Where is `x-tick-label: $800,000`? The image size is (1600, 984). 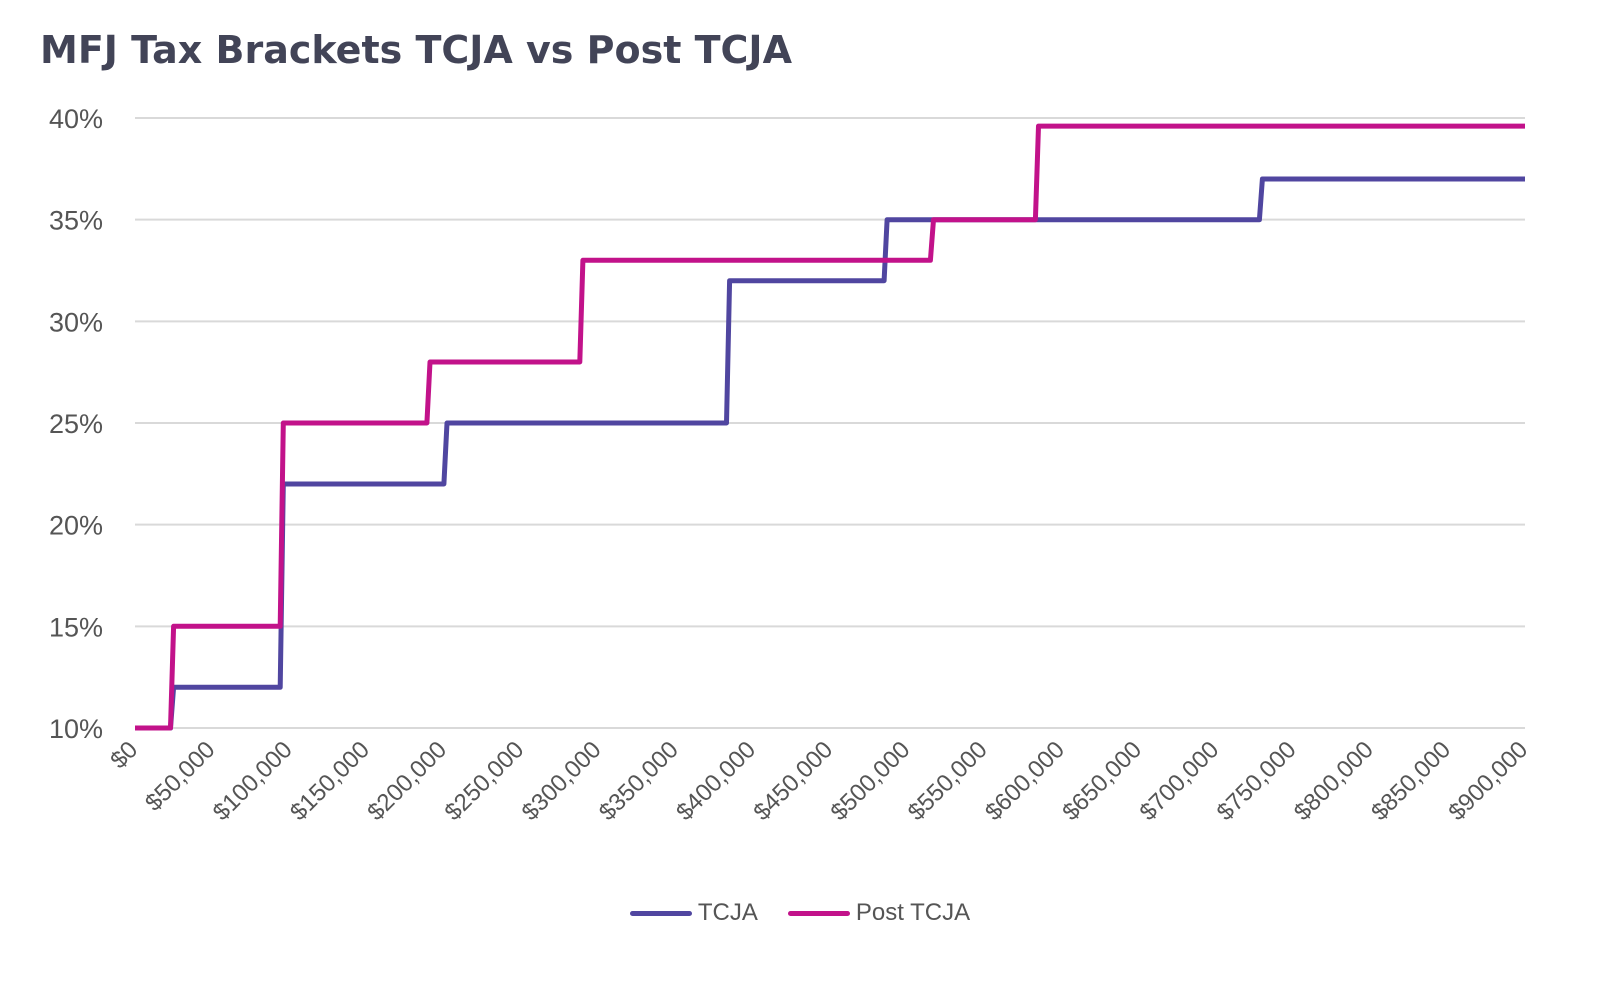 x-tick-label: $800,000 is located at coordinates (1334, 781).